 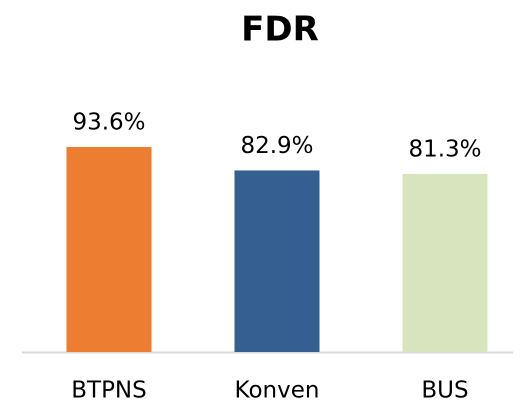 I want to click on value-label: 82.9%, so click(x=276, y=146).